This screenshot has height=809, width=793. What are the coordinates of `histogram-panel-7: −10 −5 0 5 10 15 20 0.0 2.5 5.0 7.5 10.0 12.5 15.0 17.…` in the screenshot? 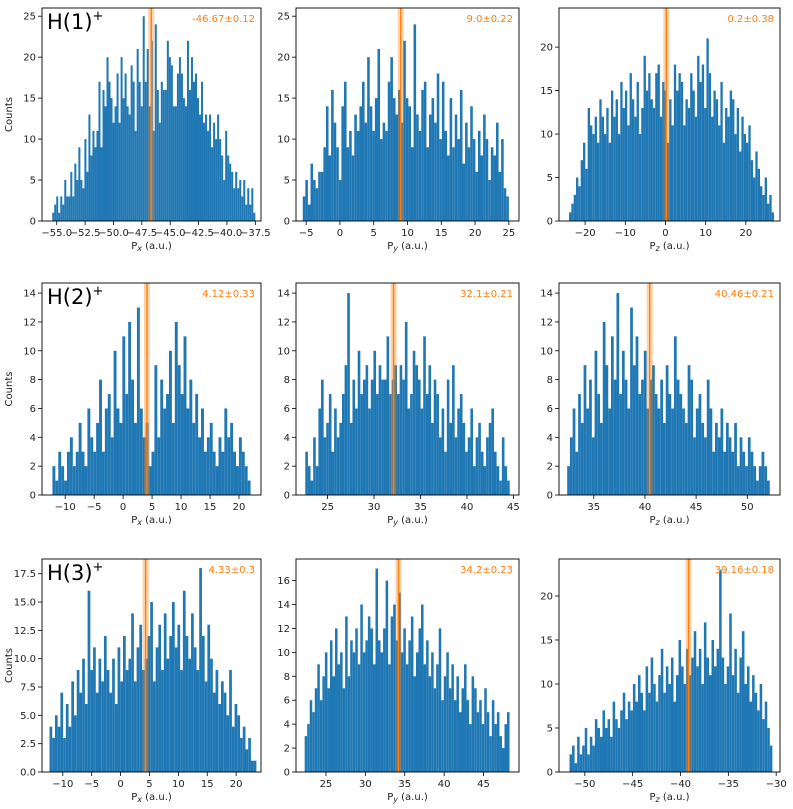 It's located at (133, 681).